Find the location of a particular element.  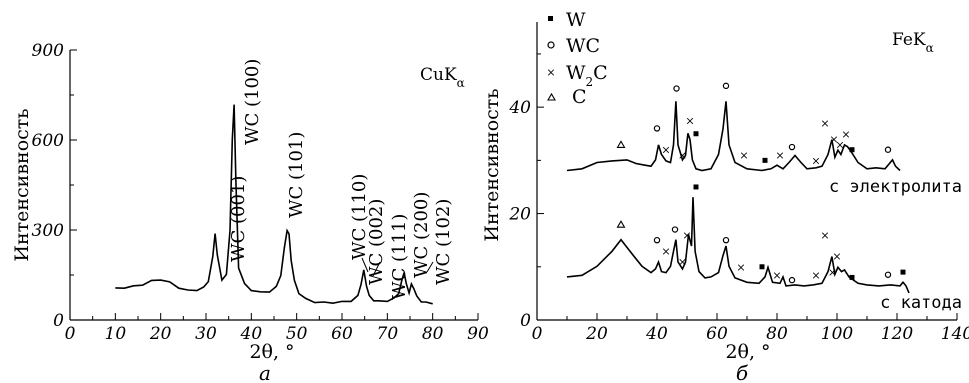

peak-label-wc-101: WC (101) is located at coordinates (296, 175).